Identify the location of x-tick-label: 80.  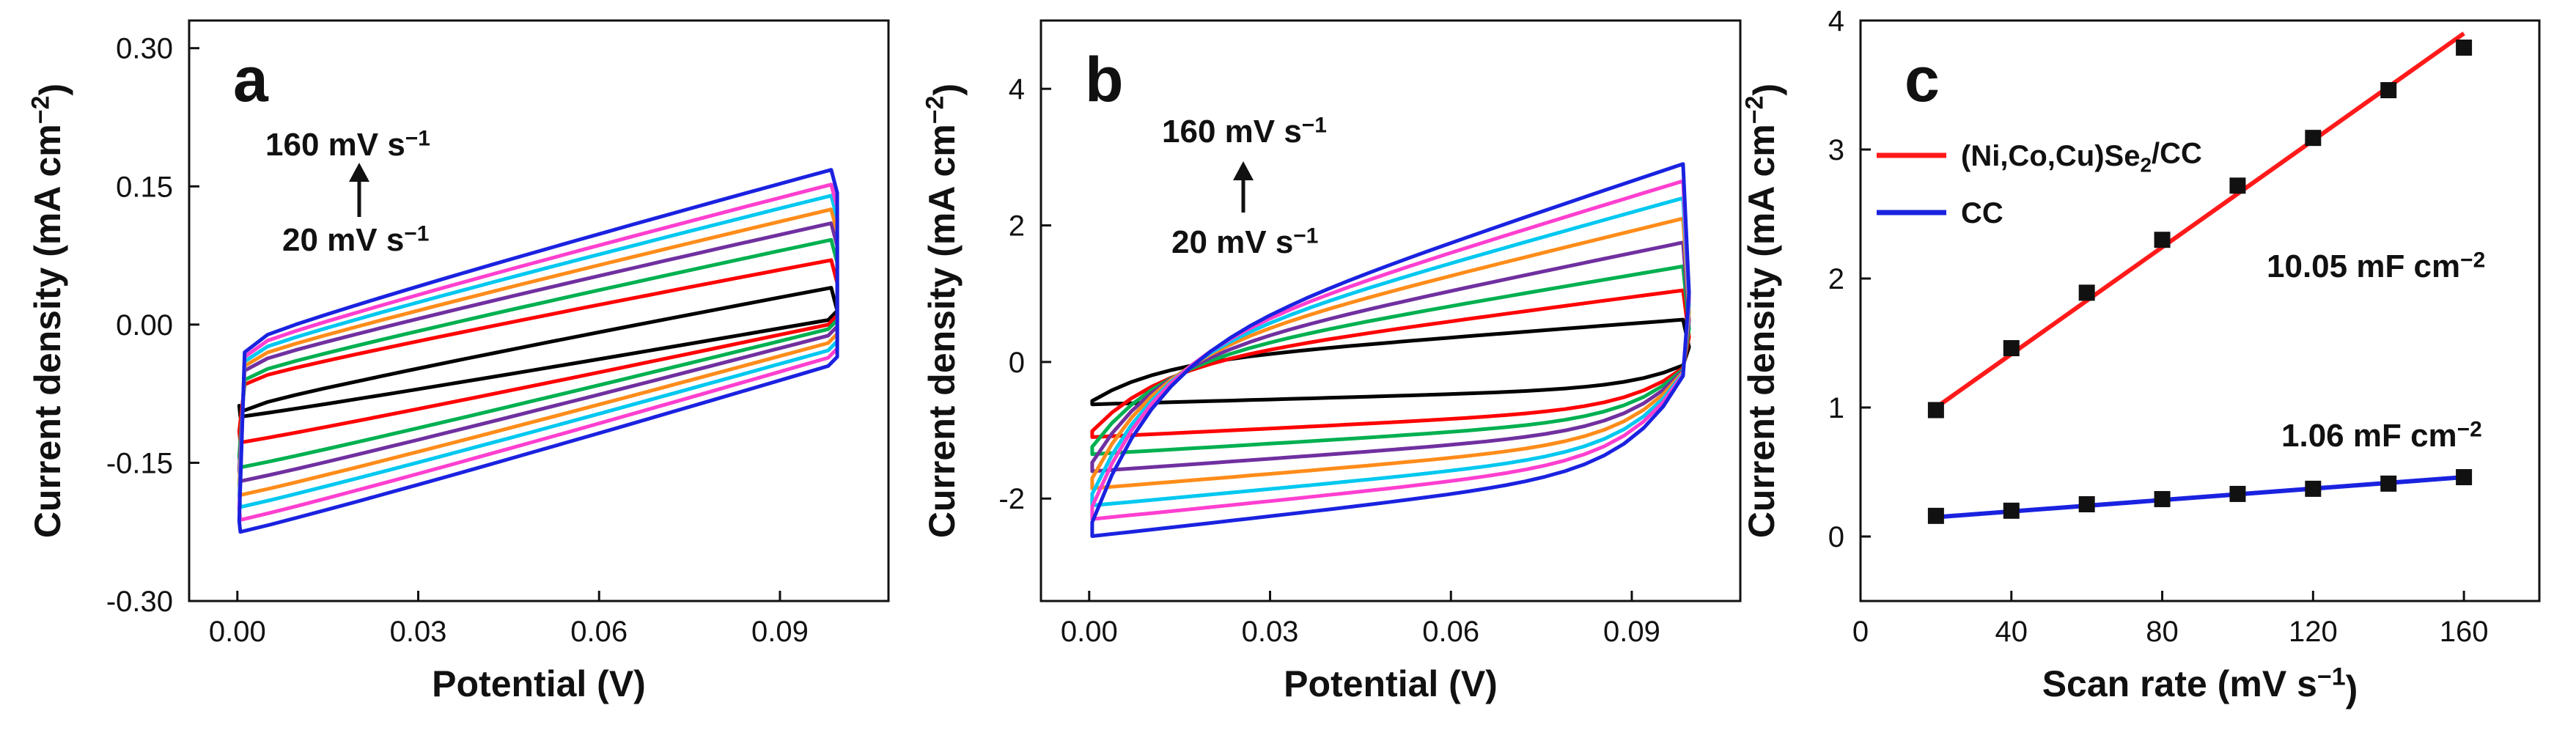
(2162, 632).